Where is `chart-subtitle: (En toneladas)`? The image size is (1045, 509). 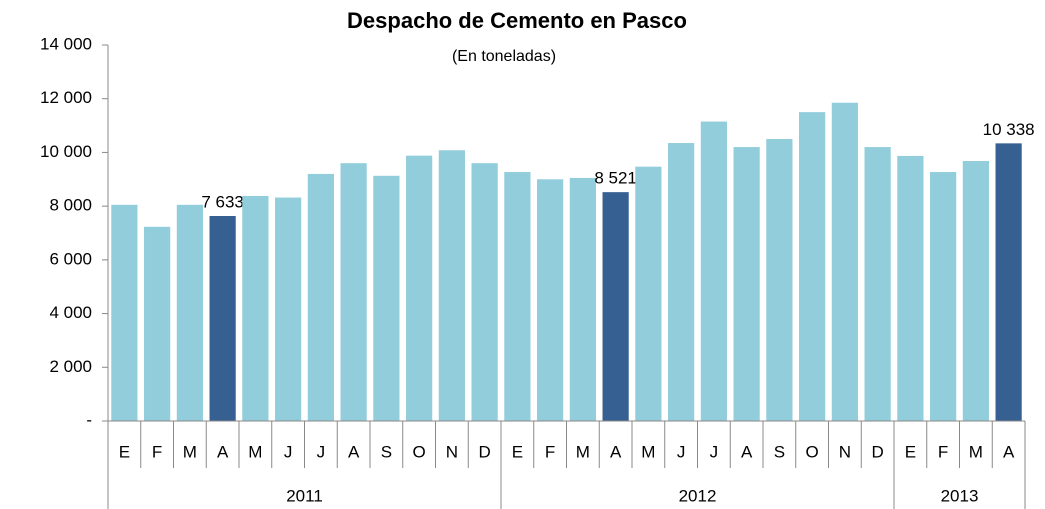
chart-subtitle: (En toneladas) is located at coordinates (504, 56).